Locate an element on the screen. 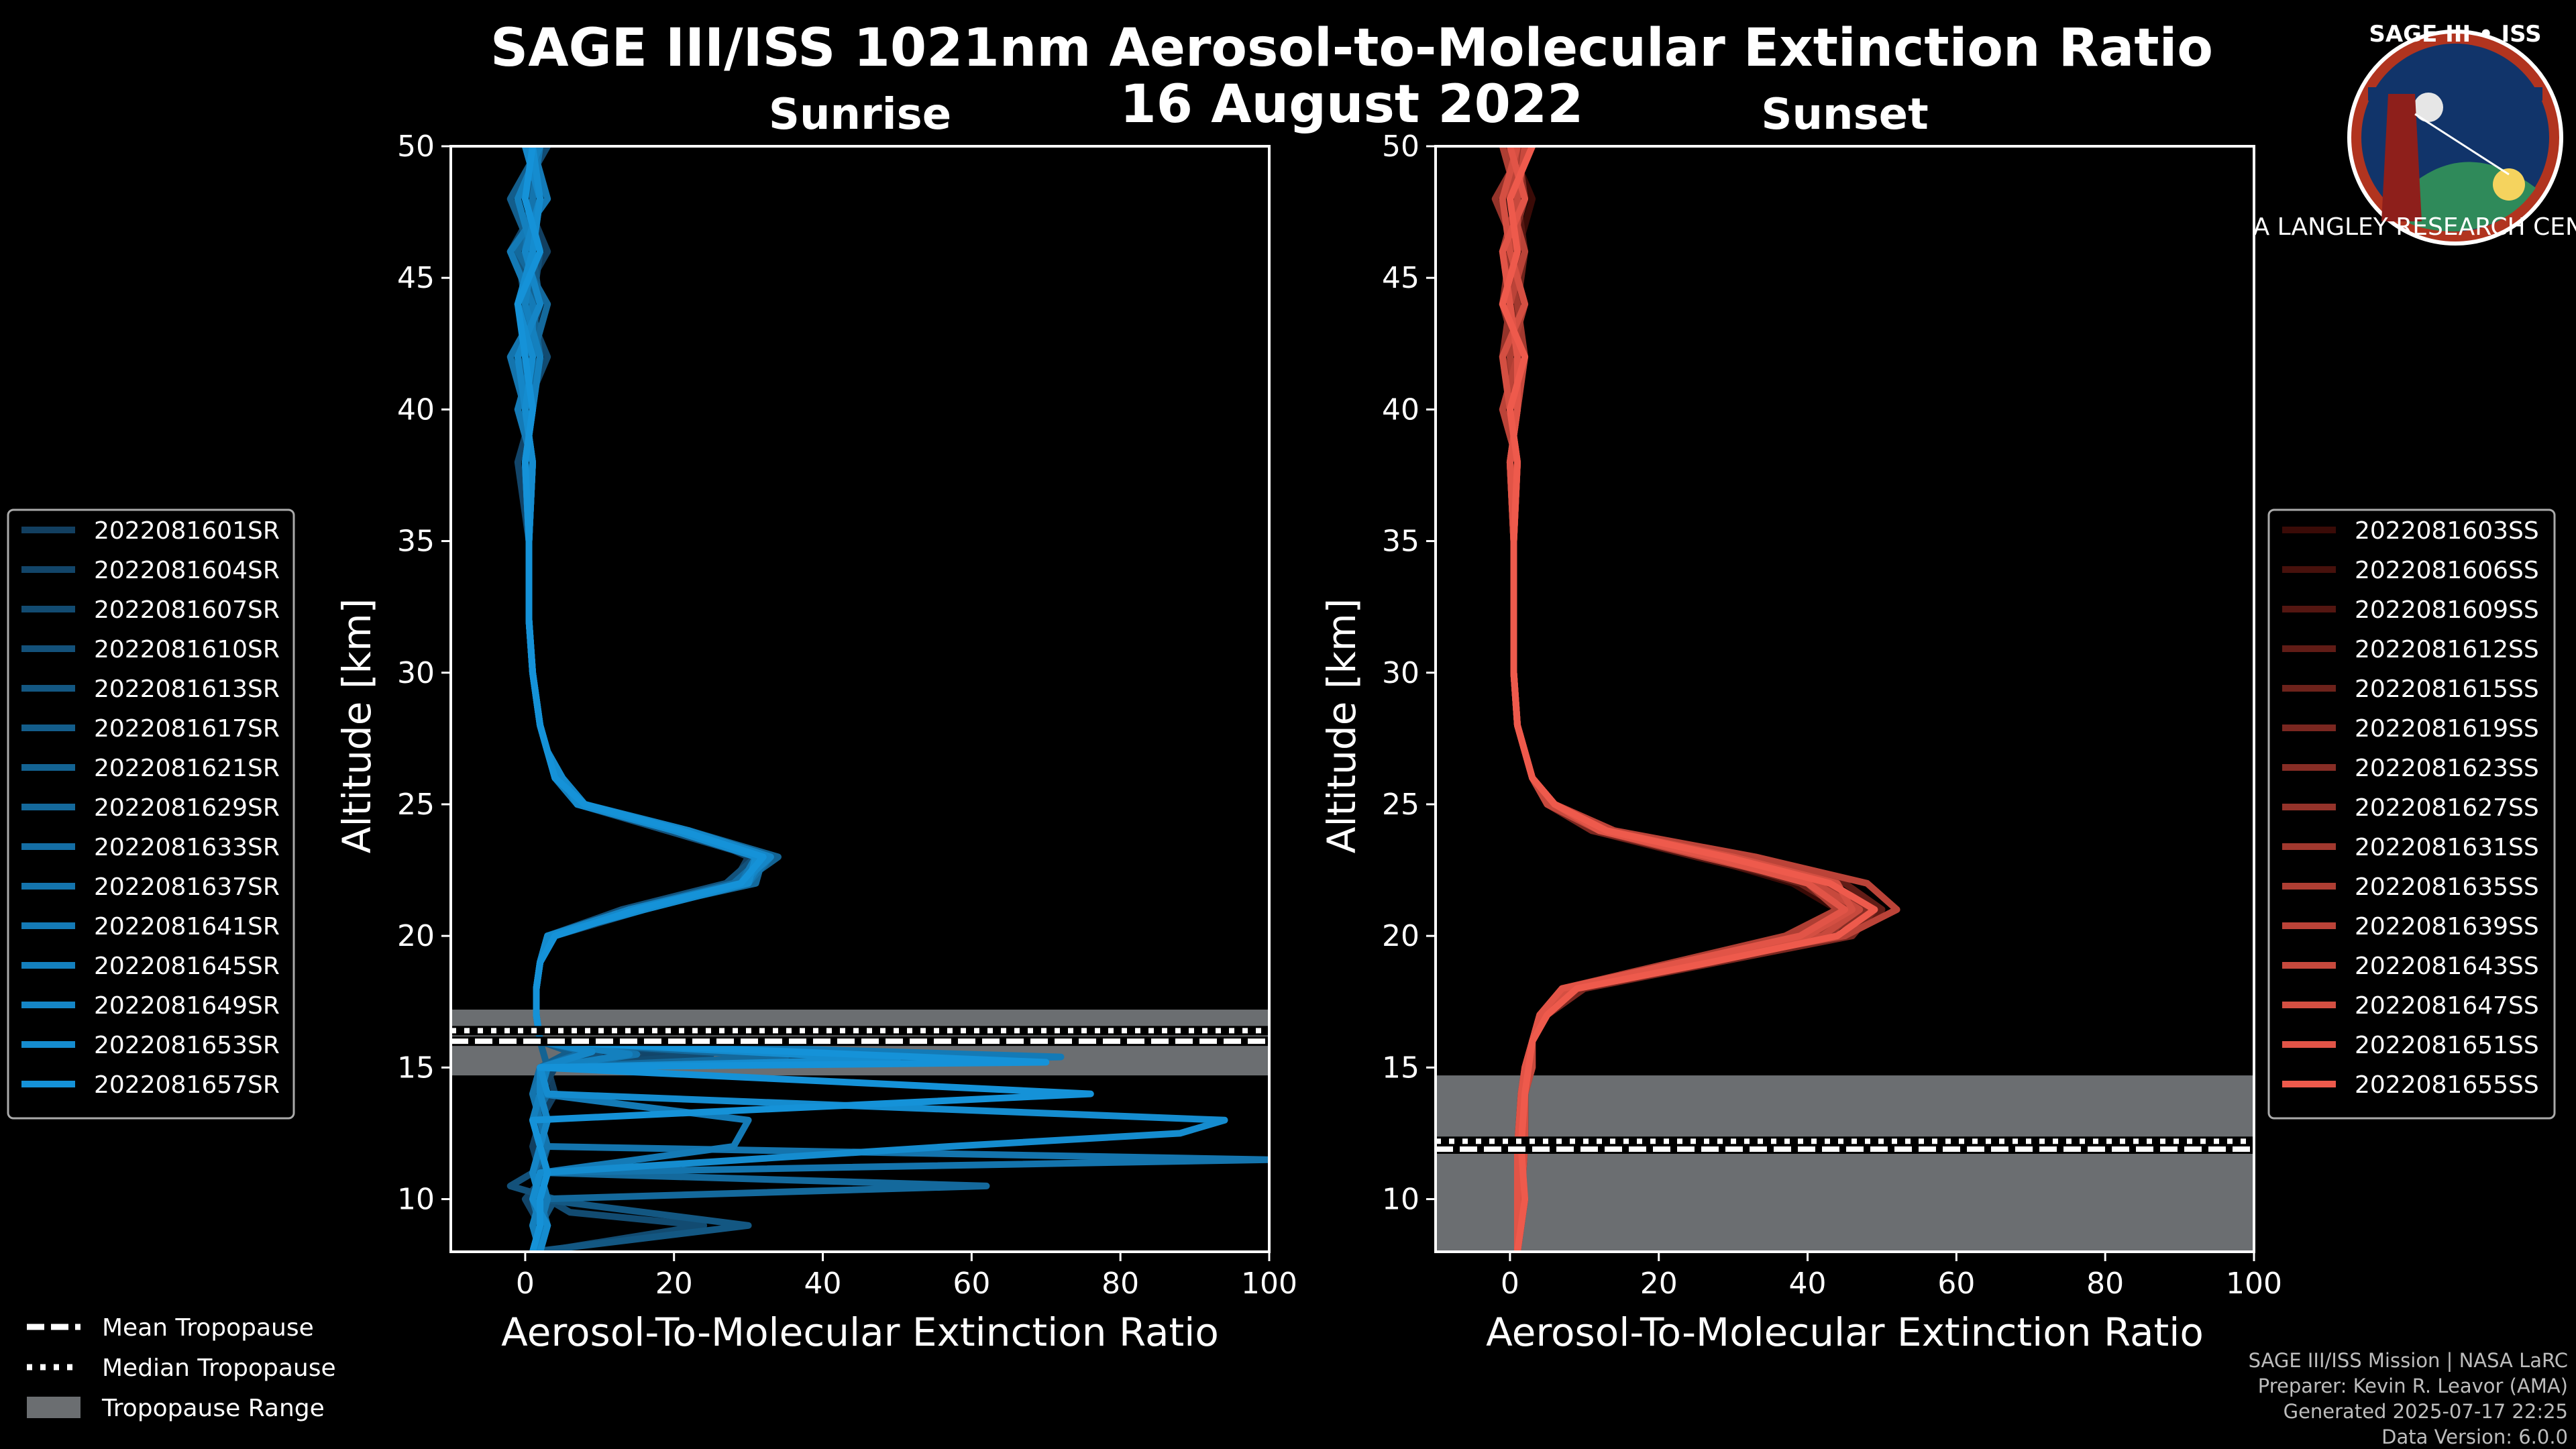 The height and width of the screenshot is (1449, 2576). panel-title: Sunrise is located at coordinates (860, 115).